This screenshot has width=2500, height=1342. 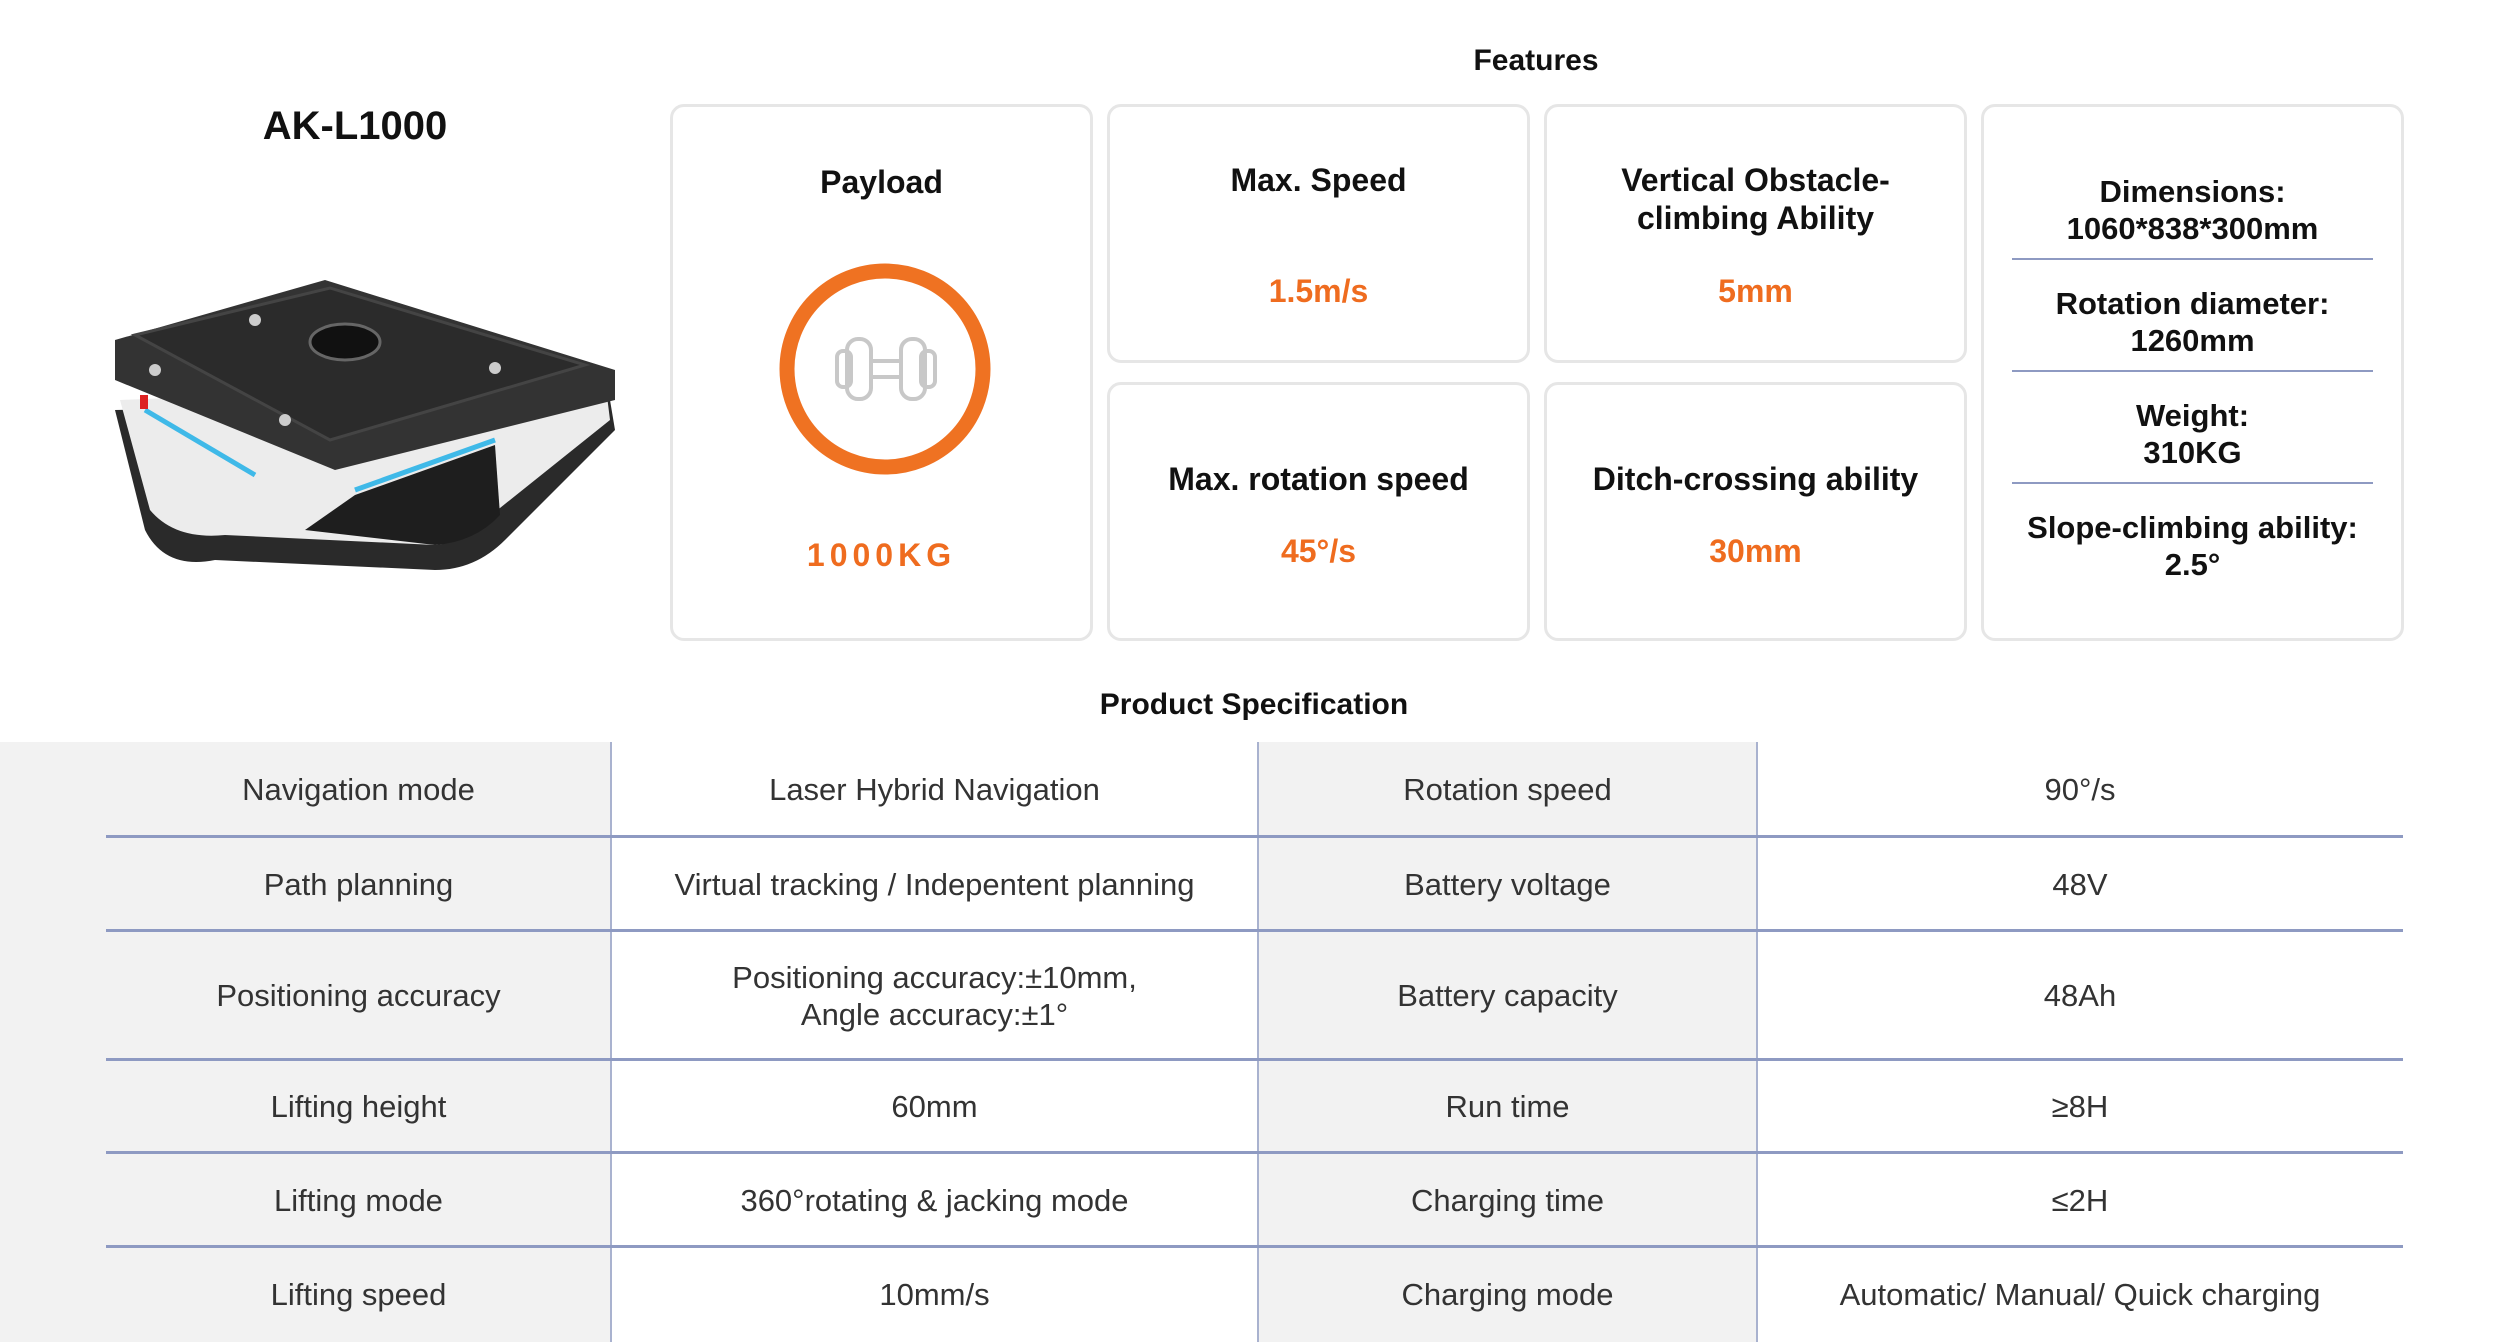 What do you see at coordinates (2080, 1294) in the screenshot?
I see `spec-value: Automatic/ Manual/ Quick charging` at bounding box center [2080, 1294].